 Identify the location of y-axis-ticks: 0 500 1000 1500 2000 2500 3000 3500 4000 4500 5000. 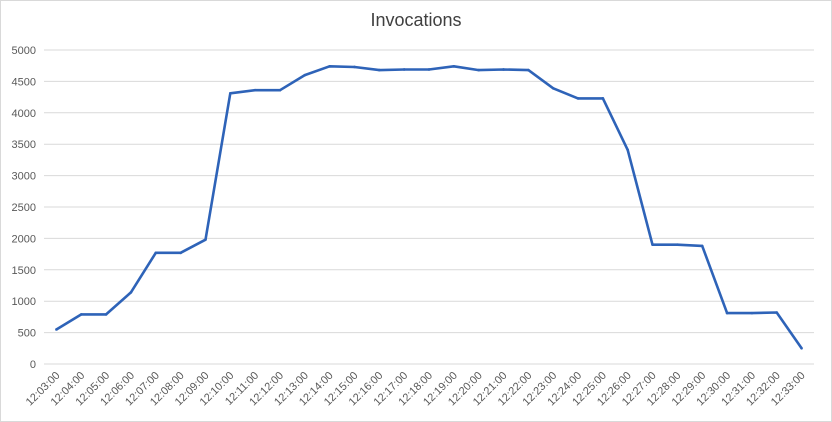
(24, 208).